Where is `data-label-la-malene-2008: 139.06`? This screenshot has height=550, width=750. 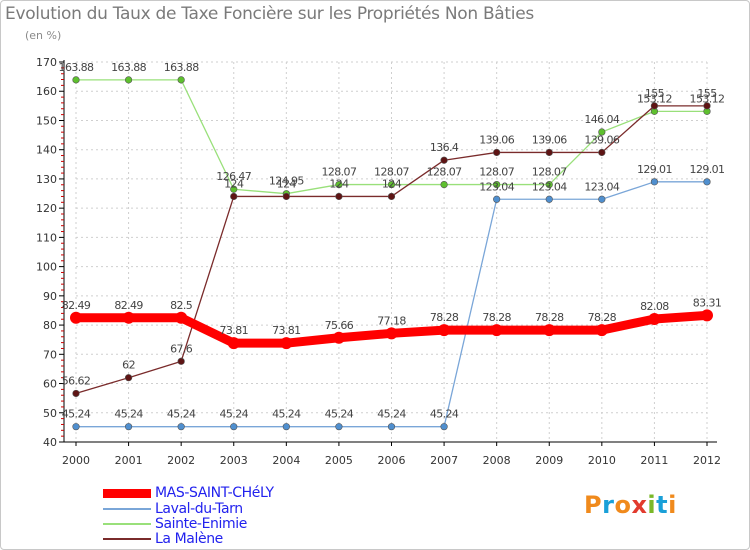 data-label-la-malene-2008: 139.06 is located at coordinates (496, 139).